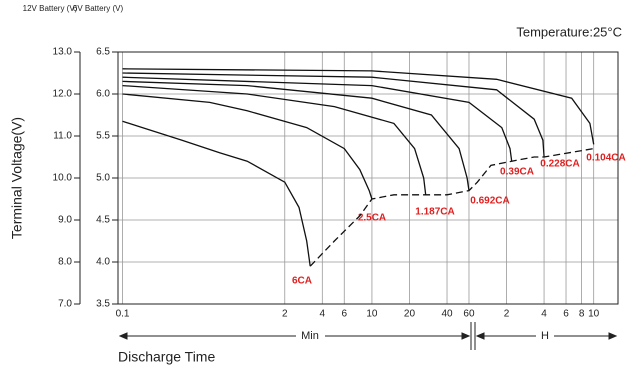  Describe the element at coordinates (368, 336) in the screenshot. I see `unit-arrows` at that location.